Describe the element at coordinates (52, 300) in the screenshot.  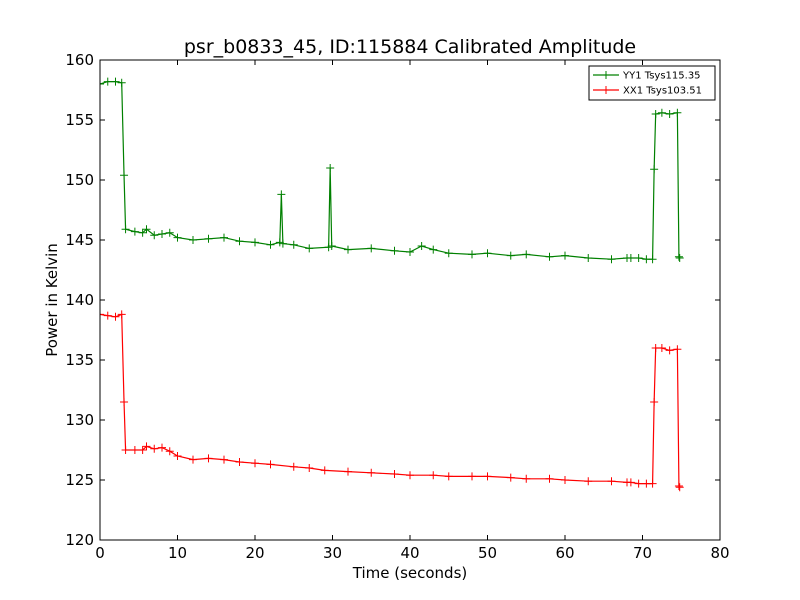
I see `y-axis-label: Power in Kelvin` at that location.